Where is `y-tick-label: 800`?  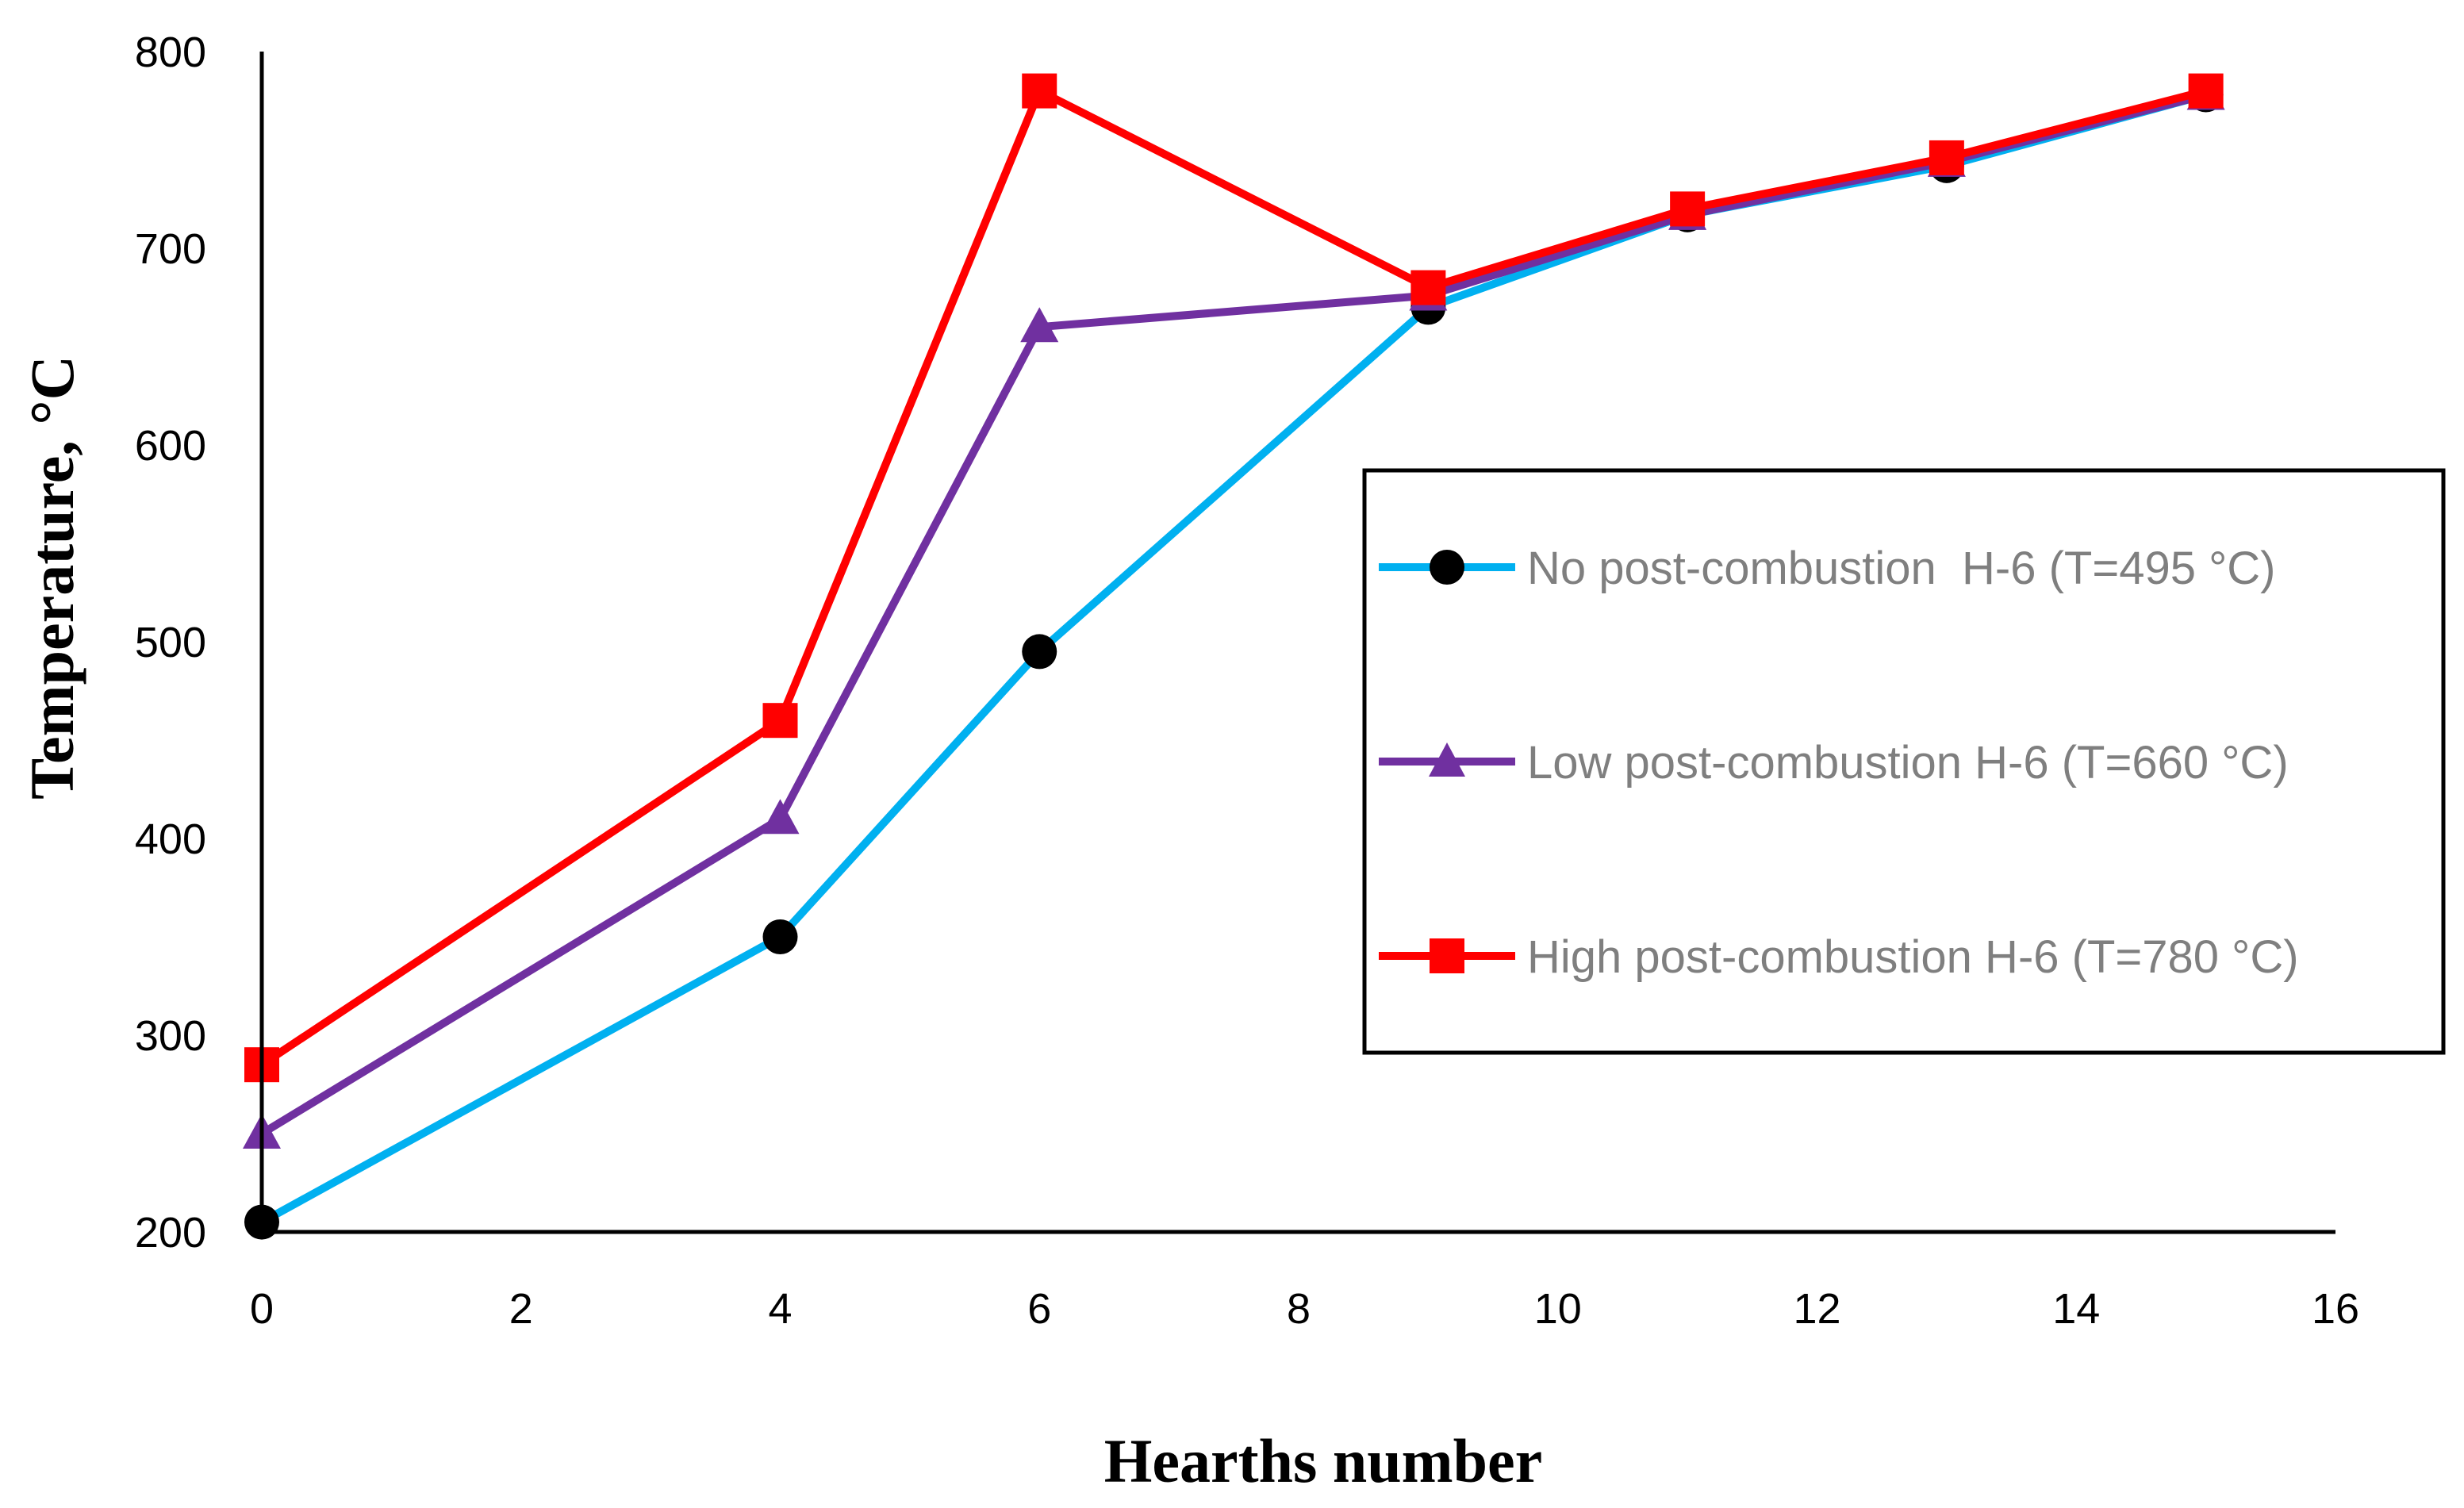
y-tick-label: 800 is located at coordinates (170, 52).